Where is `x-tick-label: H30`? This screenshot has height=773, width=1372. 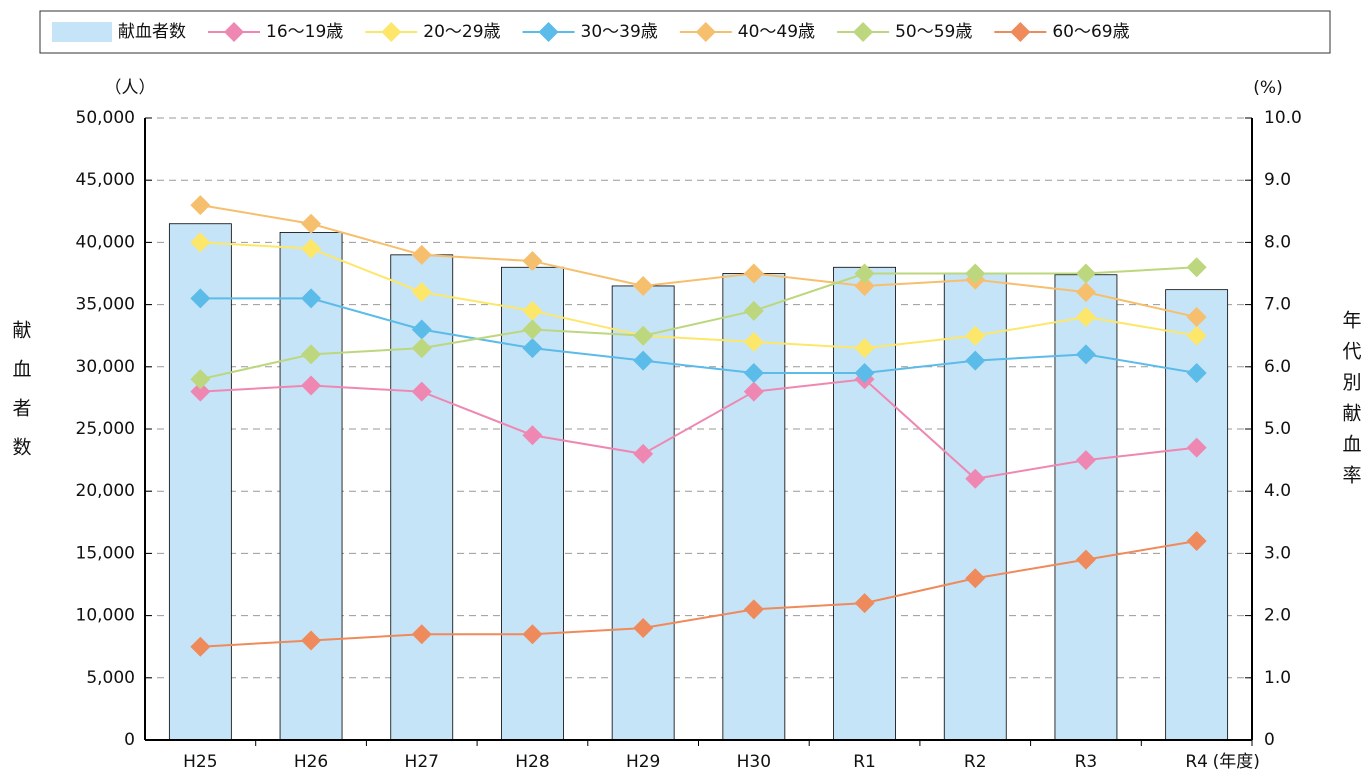
x-tick-label: H30 is located at coordinates (754, 762).